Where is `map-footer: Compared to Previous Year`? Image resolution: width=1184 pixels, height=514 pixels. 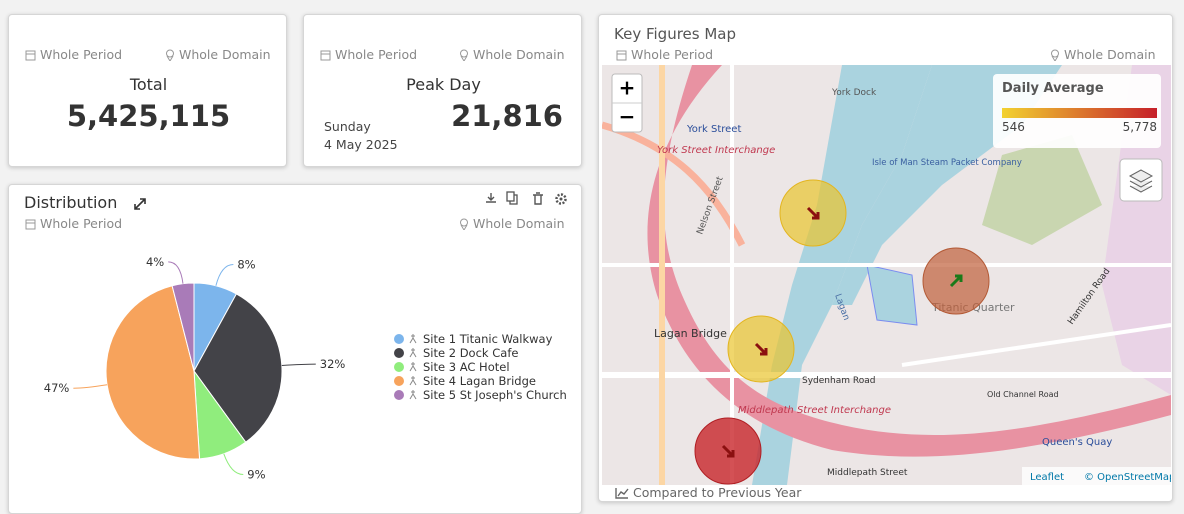
map-footer: Compared to Previous Year is located at coordinates (708, 492).